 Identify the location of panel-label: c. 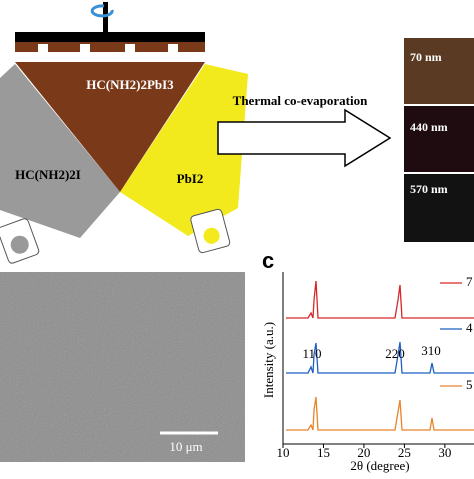
(268, 260).